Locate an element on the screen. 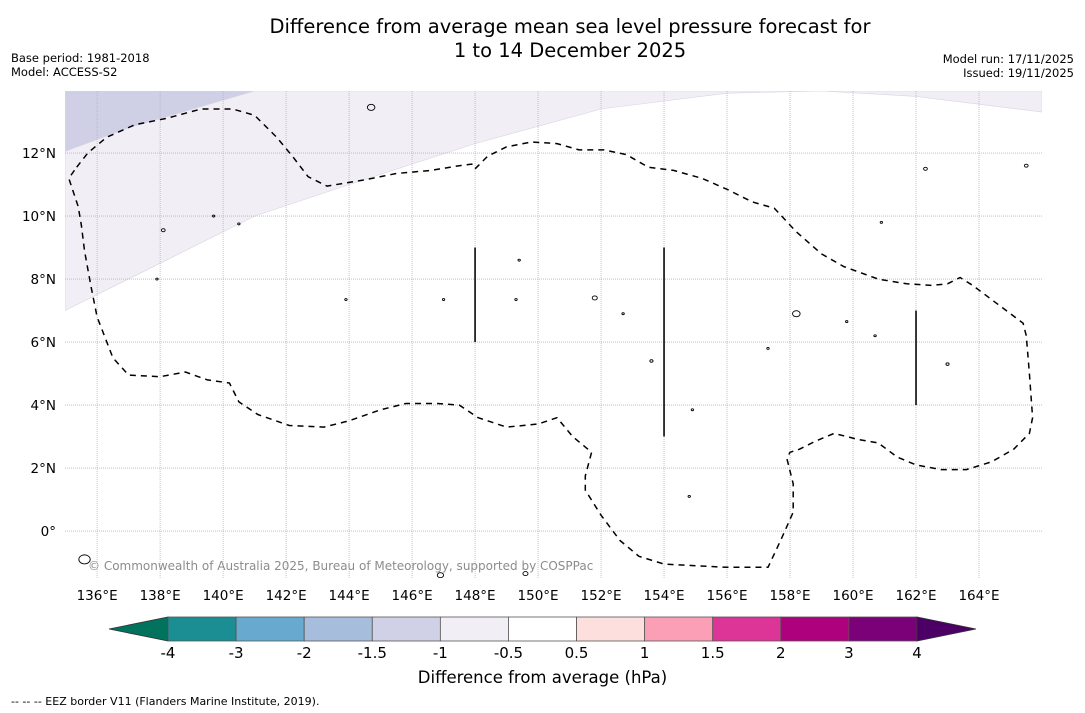 This screenshot has height=713, width=1085. colorbar-label: Difference from average (hPa) is located at coordinates (542, 677).